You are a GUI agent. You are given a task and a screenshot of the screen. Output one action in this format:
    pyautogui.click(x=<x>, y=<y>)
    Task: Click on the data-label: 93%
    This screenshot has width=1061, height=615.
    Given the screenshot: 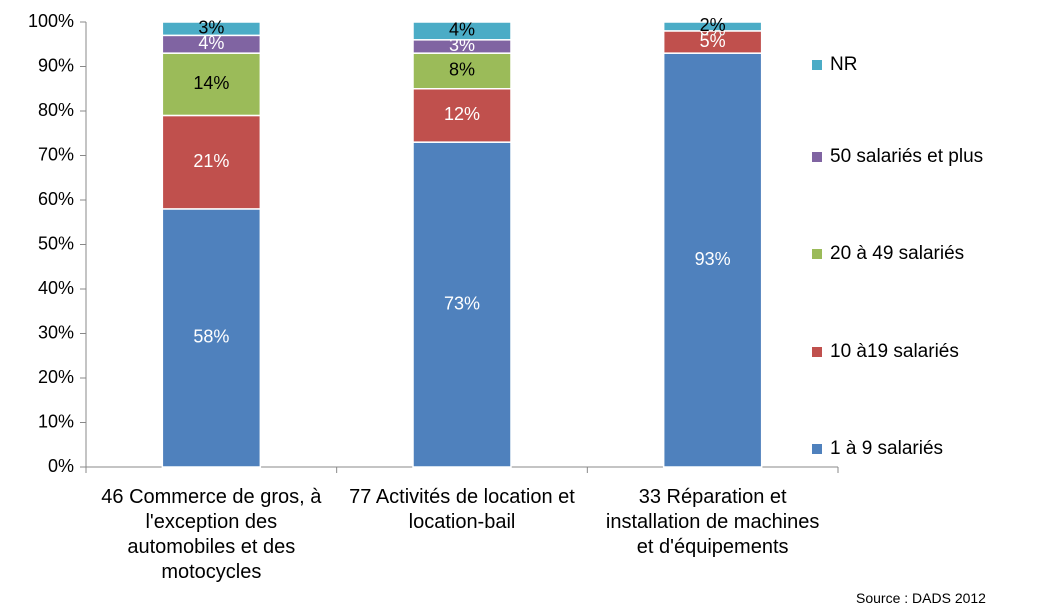 What is the action you would take?
    pyautogui.click(x=713, y=259)
    